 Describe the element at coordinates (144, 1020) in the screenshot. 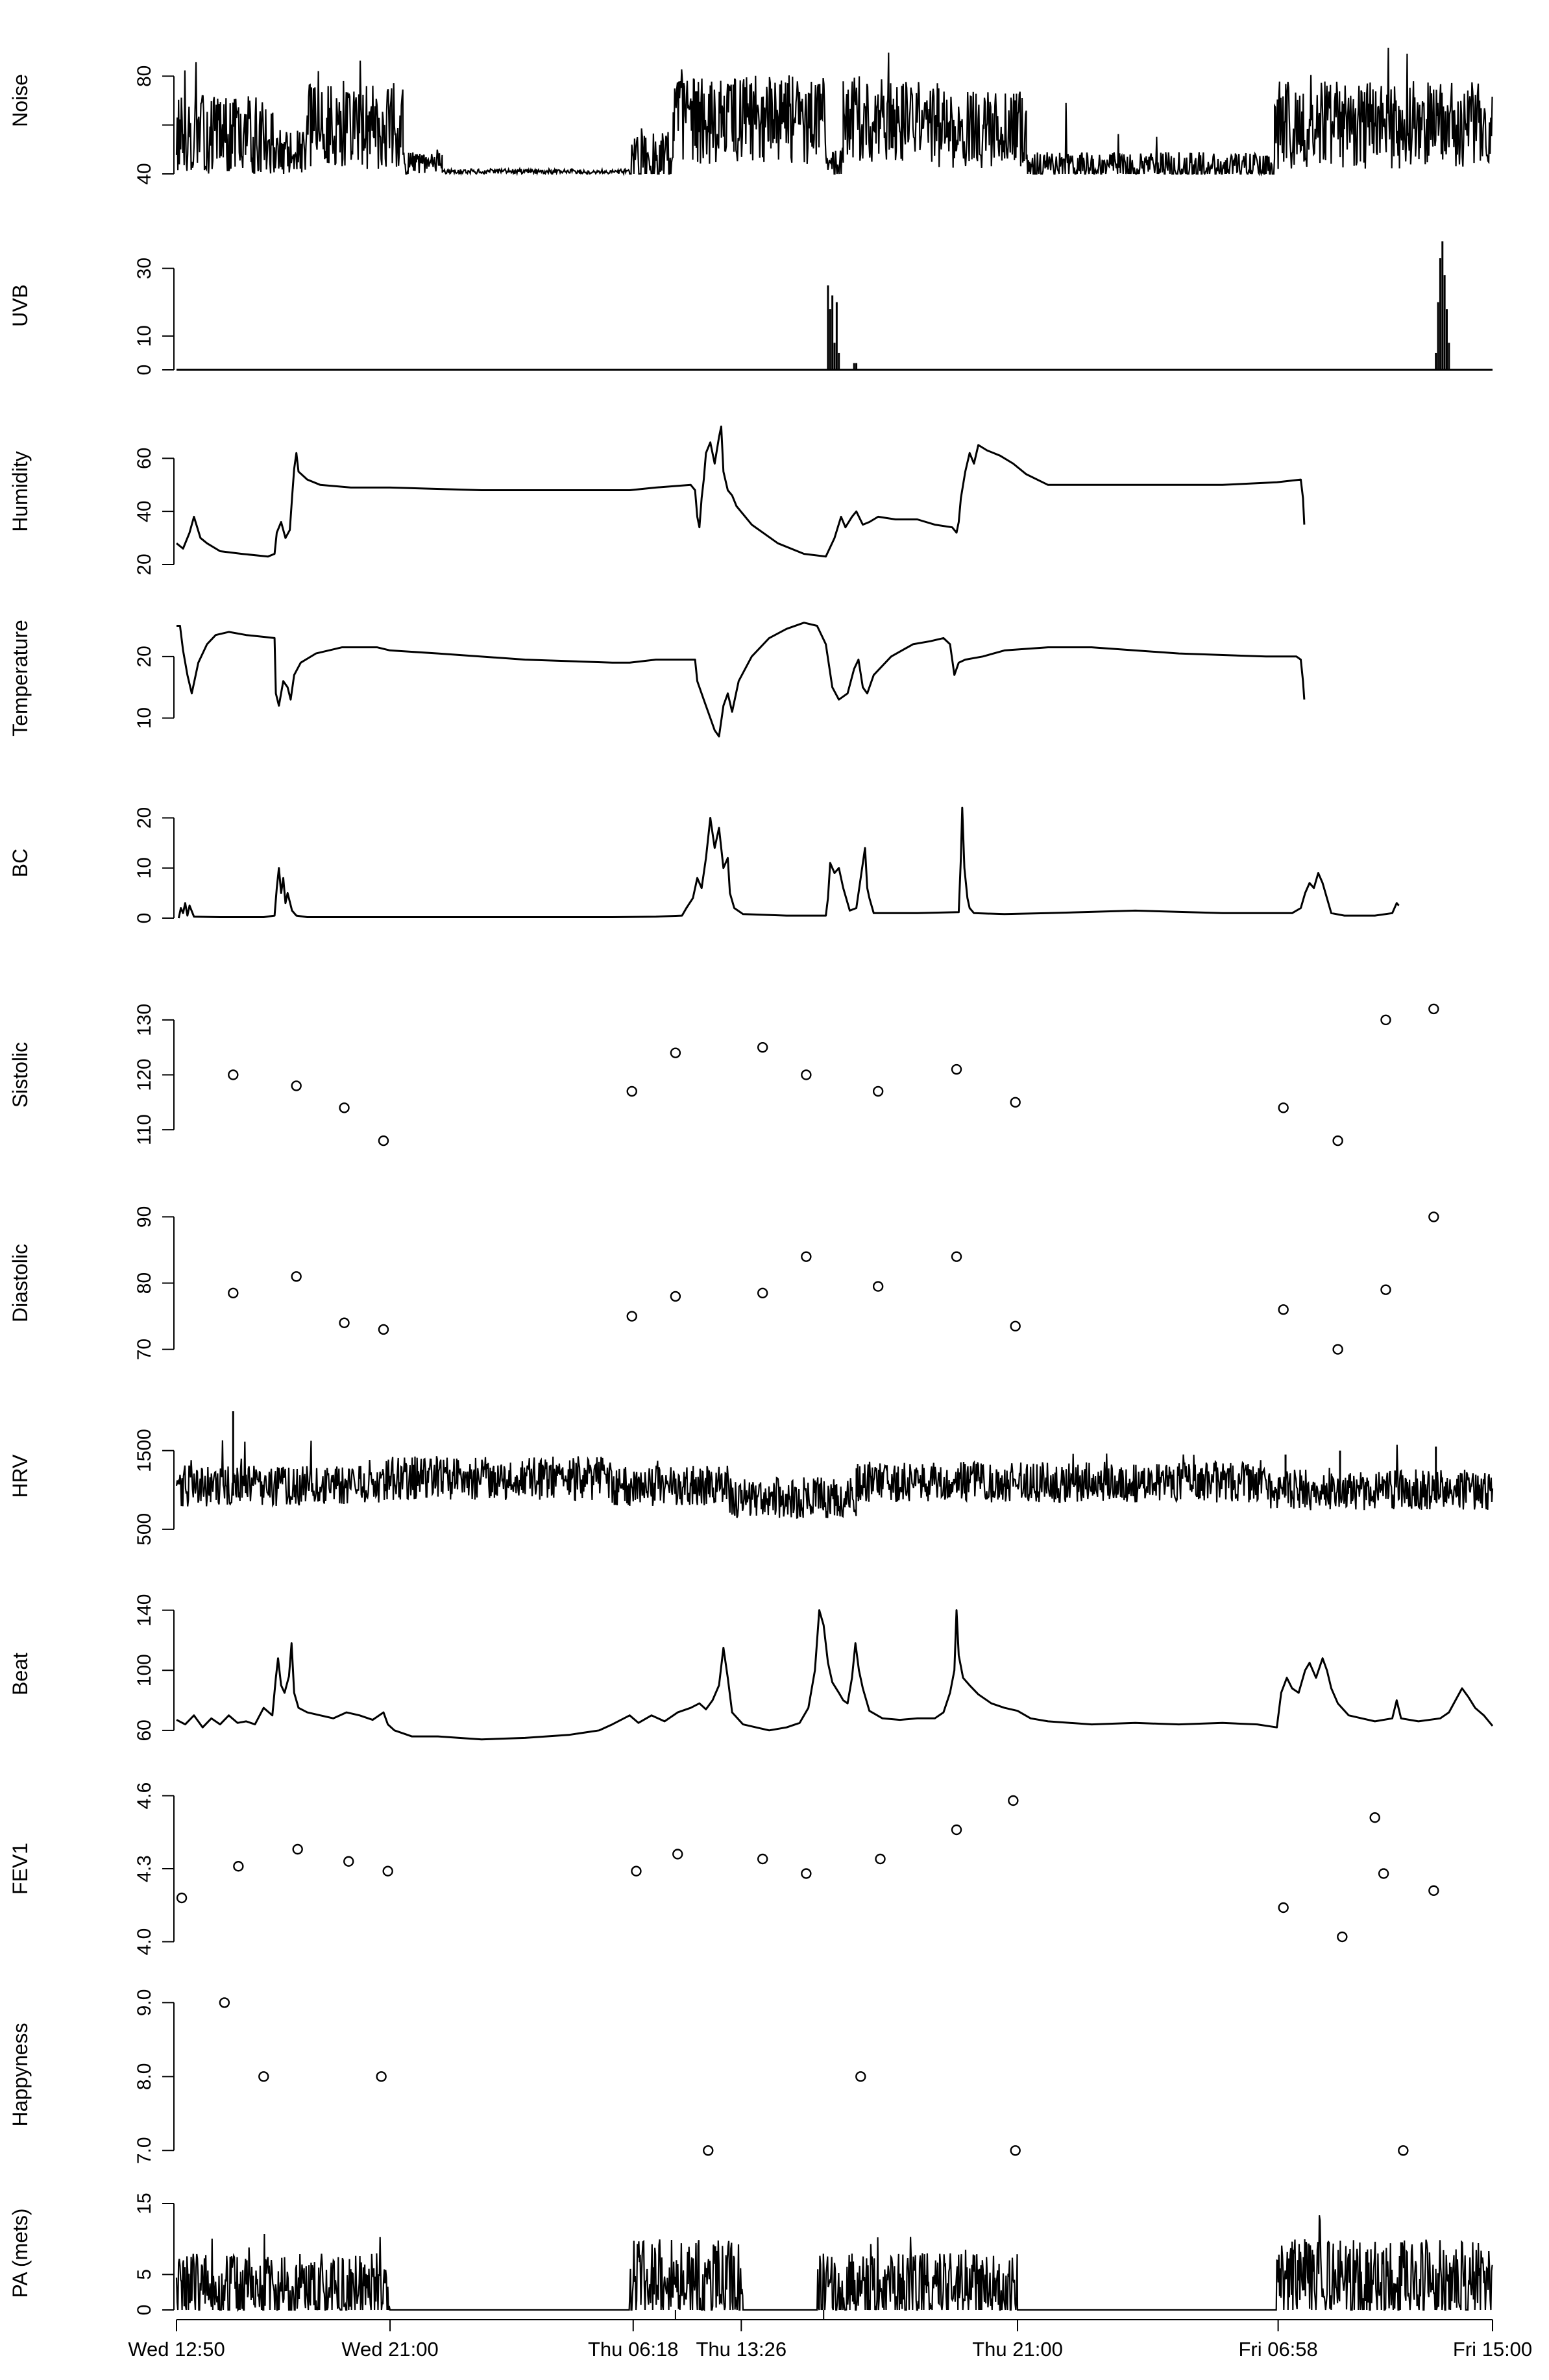

I see `y-tick-label: 130` at that location.